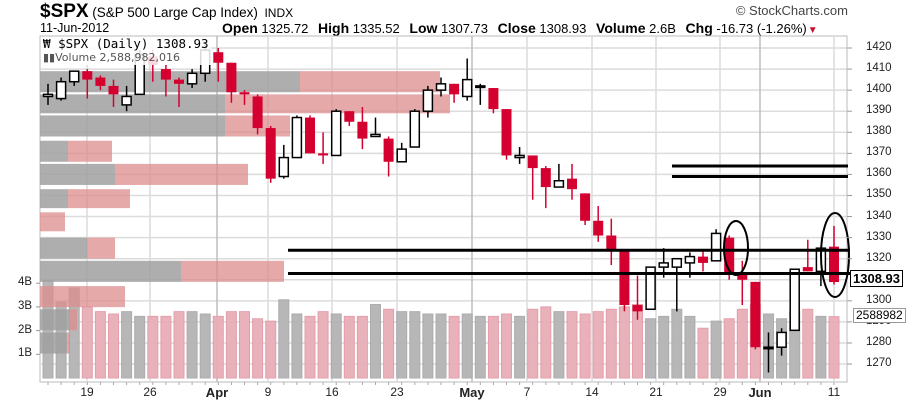  Describe the element at coordinates (117, 57) in the screenshot. I see `legend-volume-text: Volume 2,588,982,016` at that location.